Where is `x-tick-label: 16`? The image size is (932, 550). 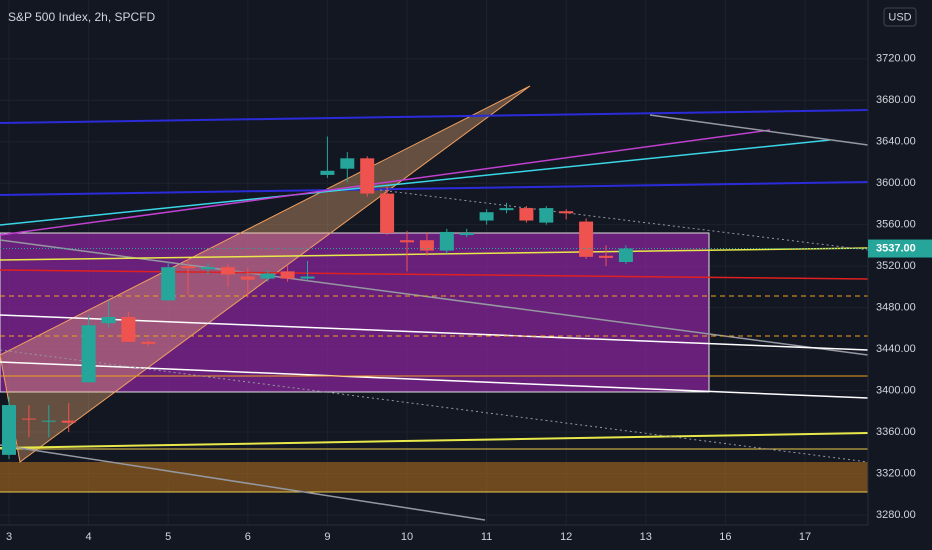 x-tick-label: 16 is located at coordinates (725, 537).